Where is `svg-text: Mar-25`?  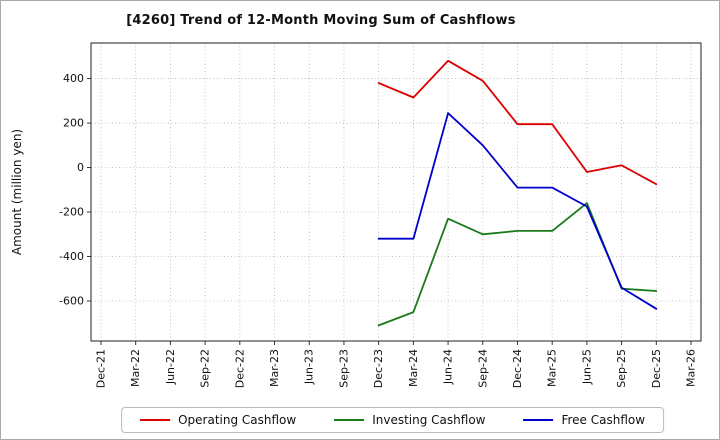 svg-text: Mar-25 is located at coordinates (552, 368).